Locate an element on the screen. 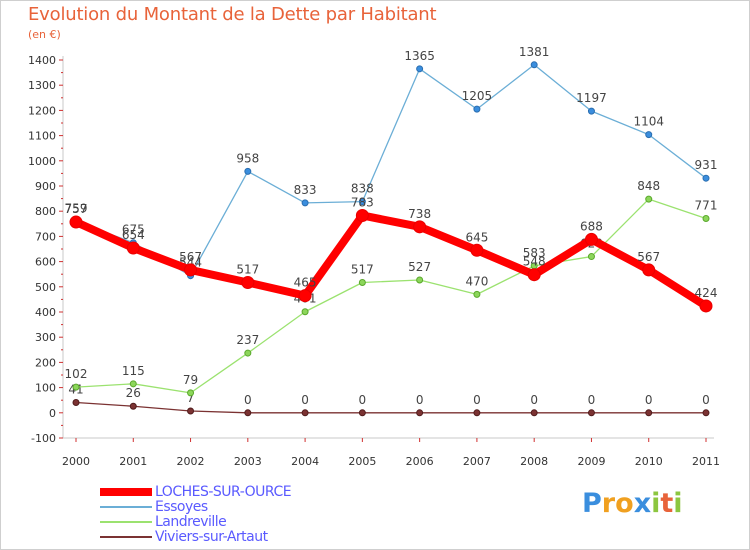 The image size is (750, 550). legend-item: Viviers-sur-Artaut is located at coordinates (230, 537).